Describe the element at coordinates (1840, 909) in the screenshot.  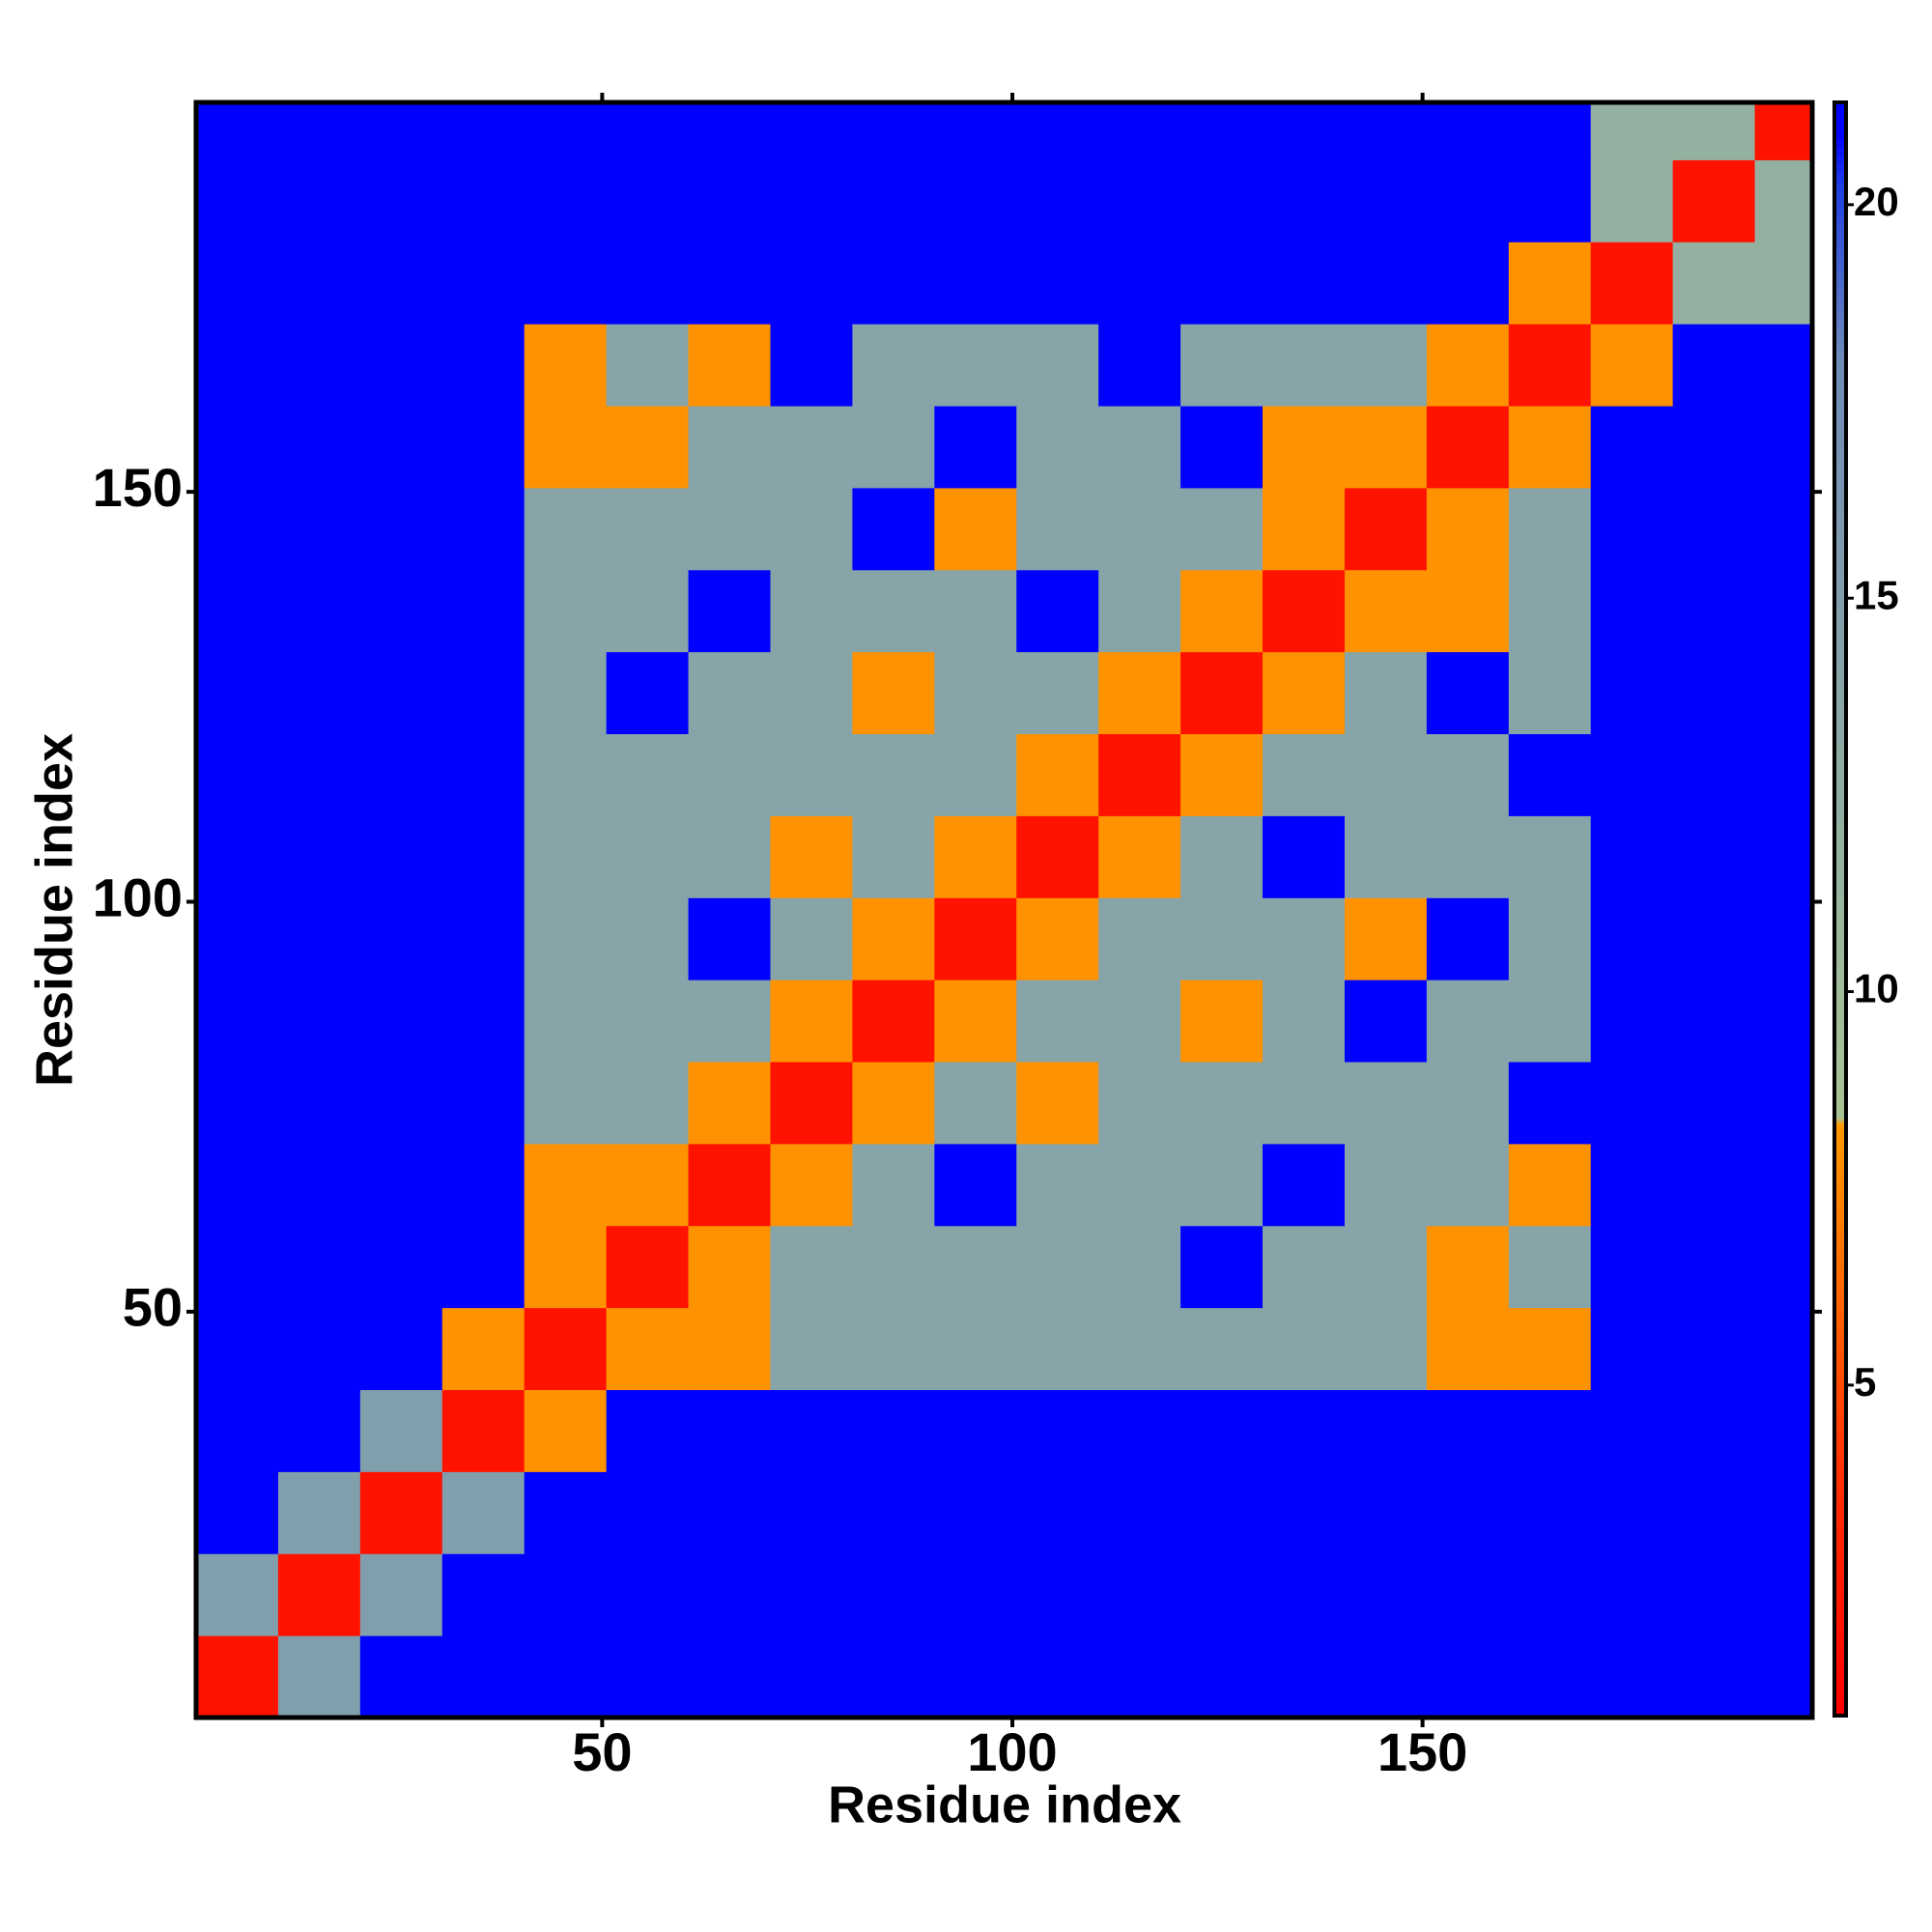
I see `colorbar` at that location.